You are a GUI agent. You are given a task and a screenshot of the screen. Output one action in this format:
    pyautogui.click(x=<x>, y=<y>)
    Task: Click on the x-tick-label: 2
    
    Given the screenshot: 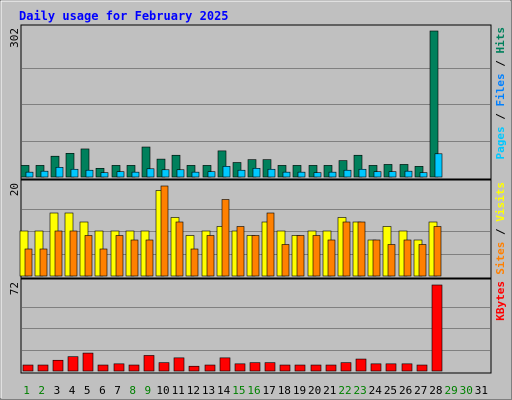 What is the action you would take?
    pyautogui.click(x=41, y=390)
    